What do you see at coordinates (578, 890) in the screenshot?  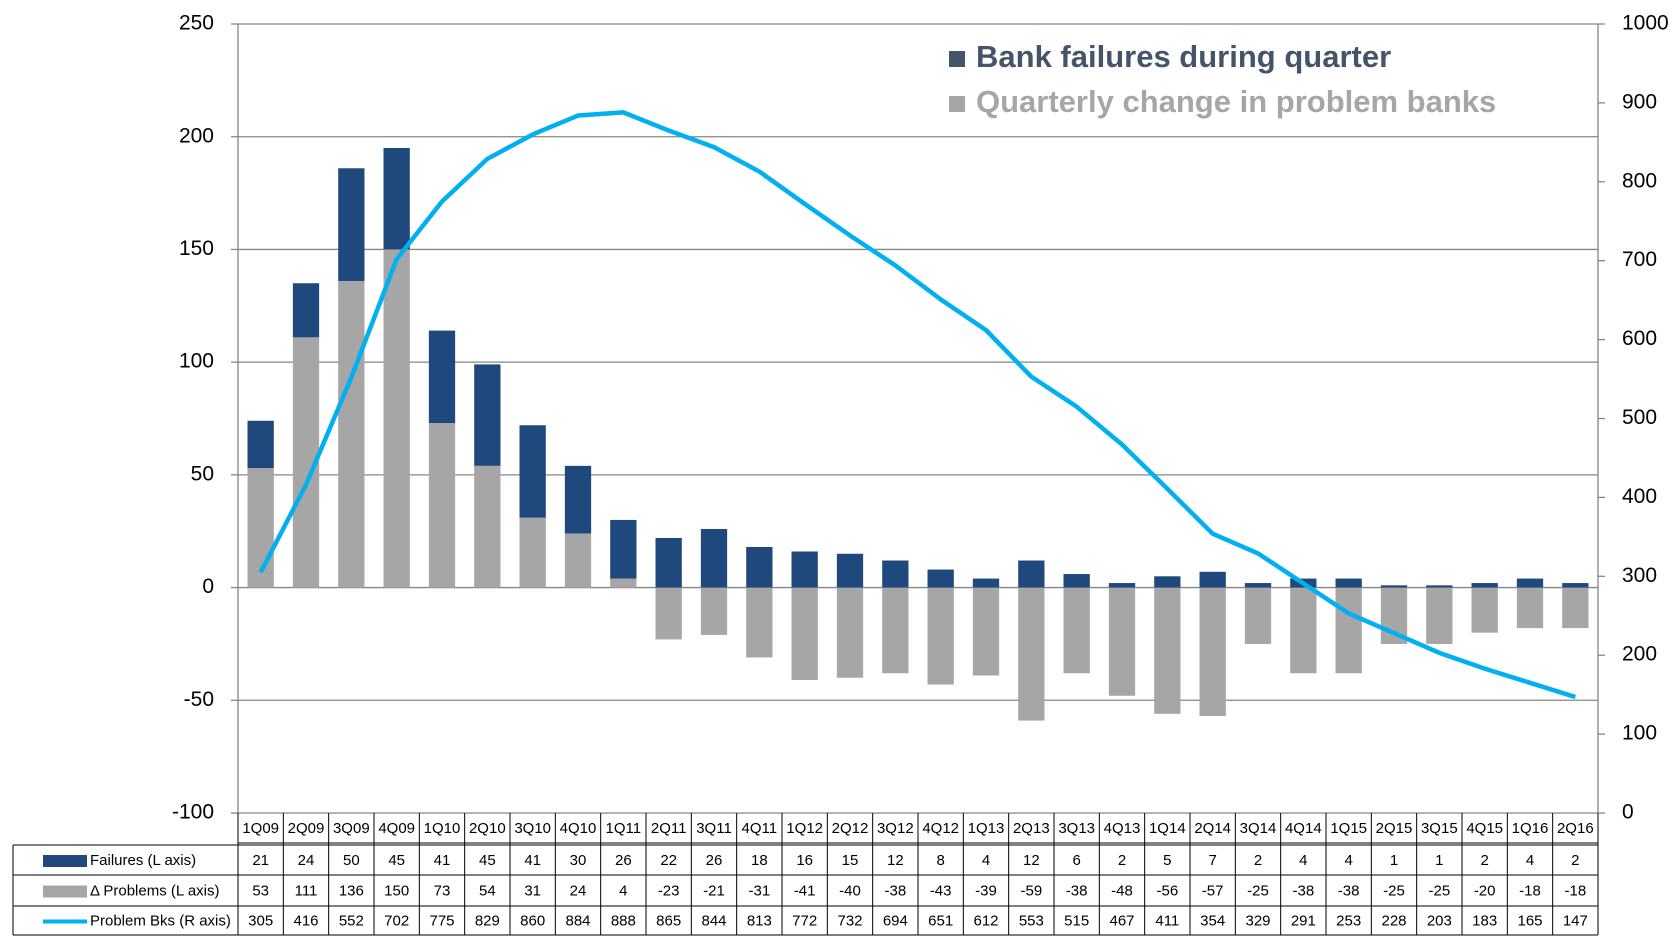 I see `table-value: 24` at bounding box center [578, 890].